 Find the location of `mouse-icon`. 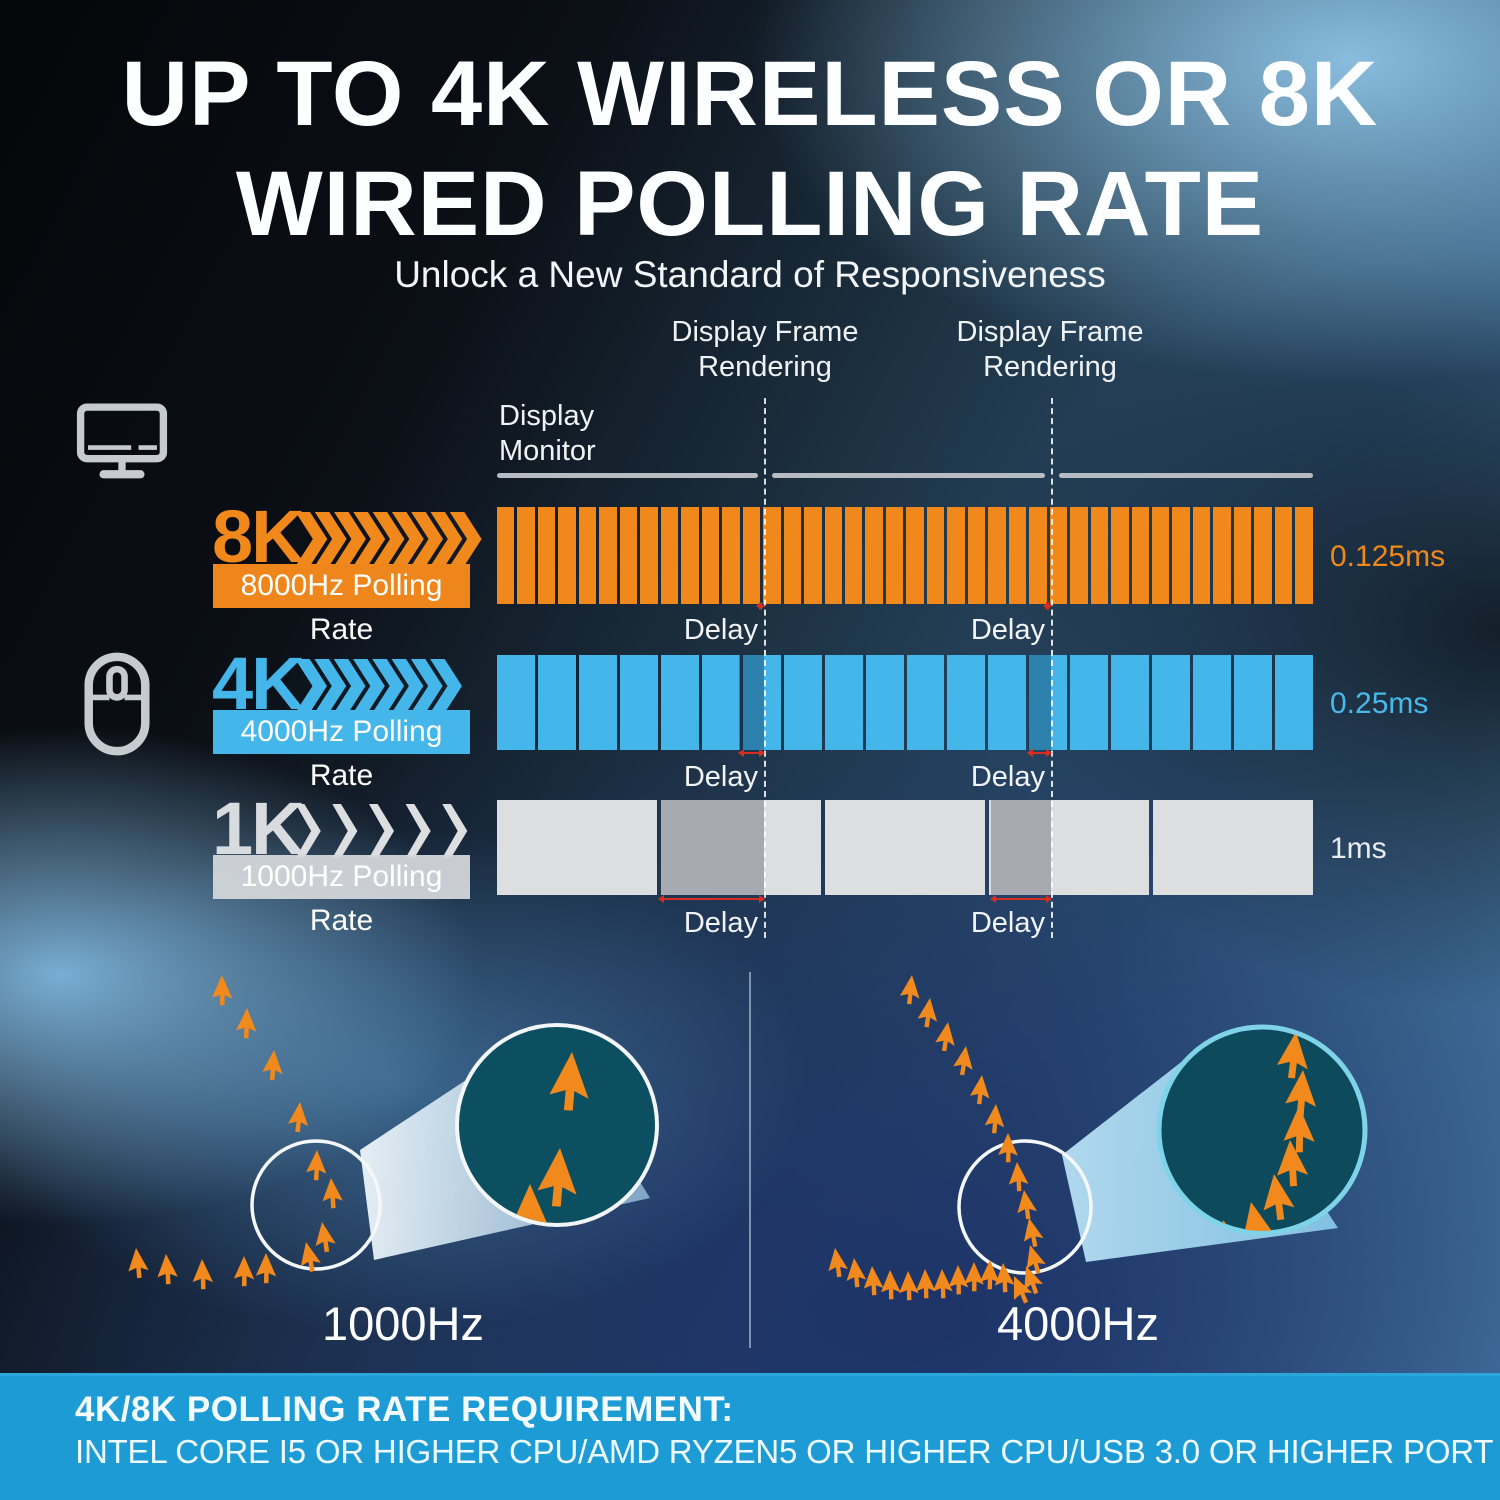

mouse-icon is located at coordinates (117, 704).